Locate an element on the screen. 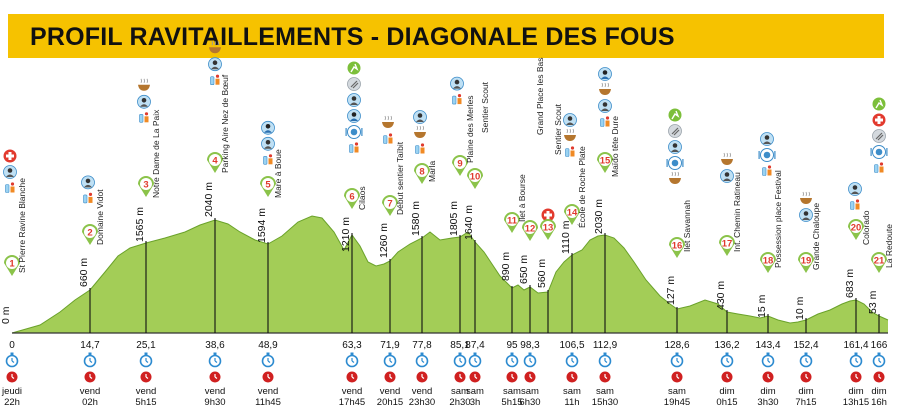 This screenshot has height=411, width=900. station-time: 17h45 is located at coordinates (352, 402).